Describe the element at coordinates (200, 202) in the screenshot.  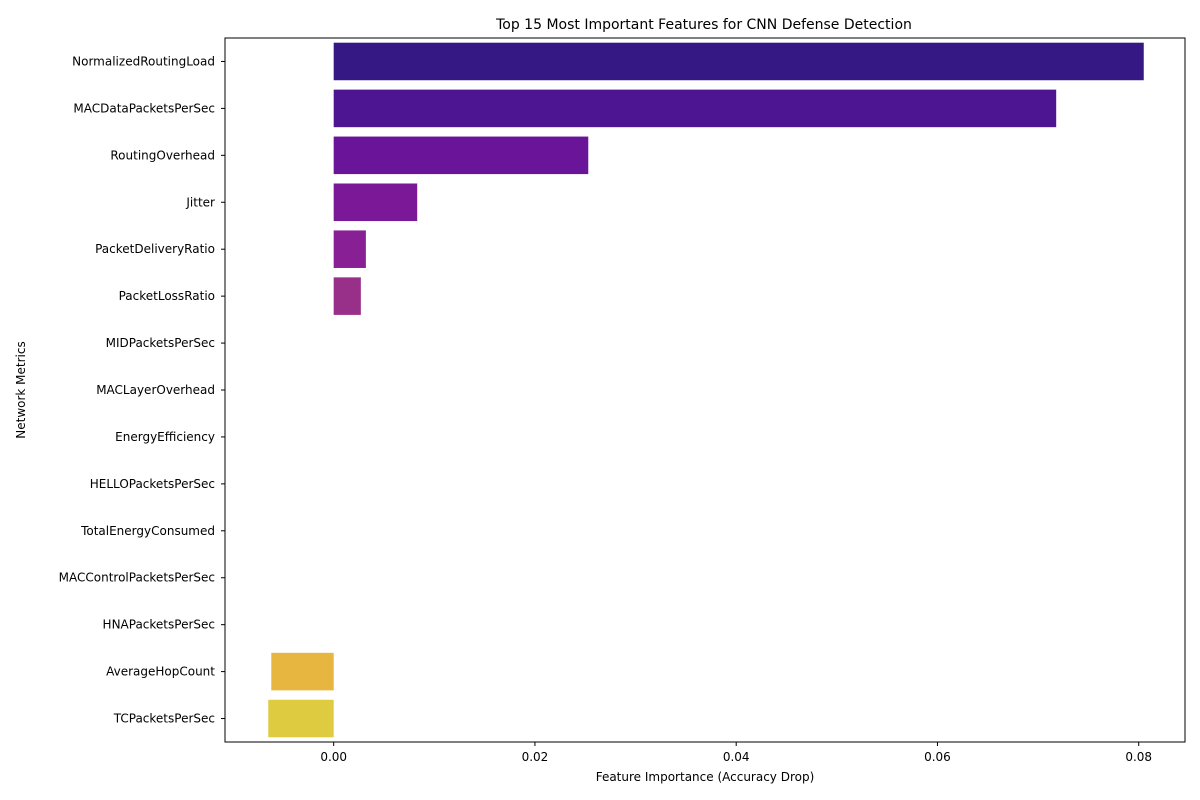
I see `y-tick-label: Jitter` at that location.